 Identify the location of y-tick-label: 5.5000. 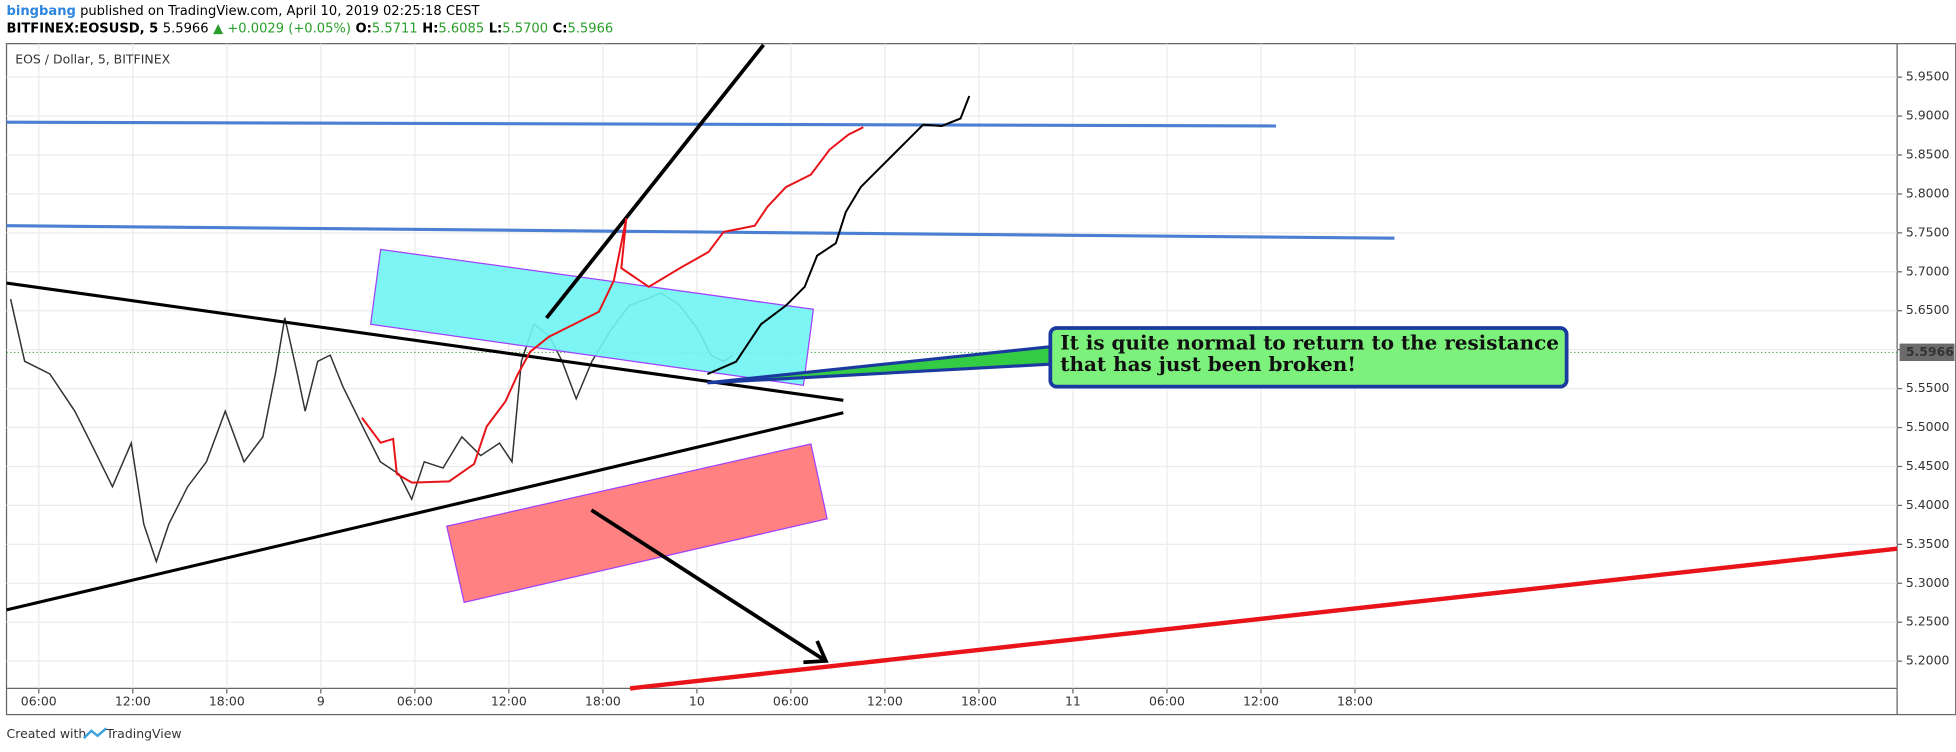
(1928, 426).